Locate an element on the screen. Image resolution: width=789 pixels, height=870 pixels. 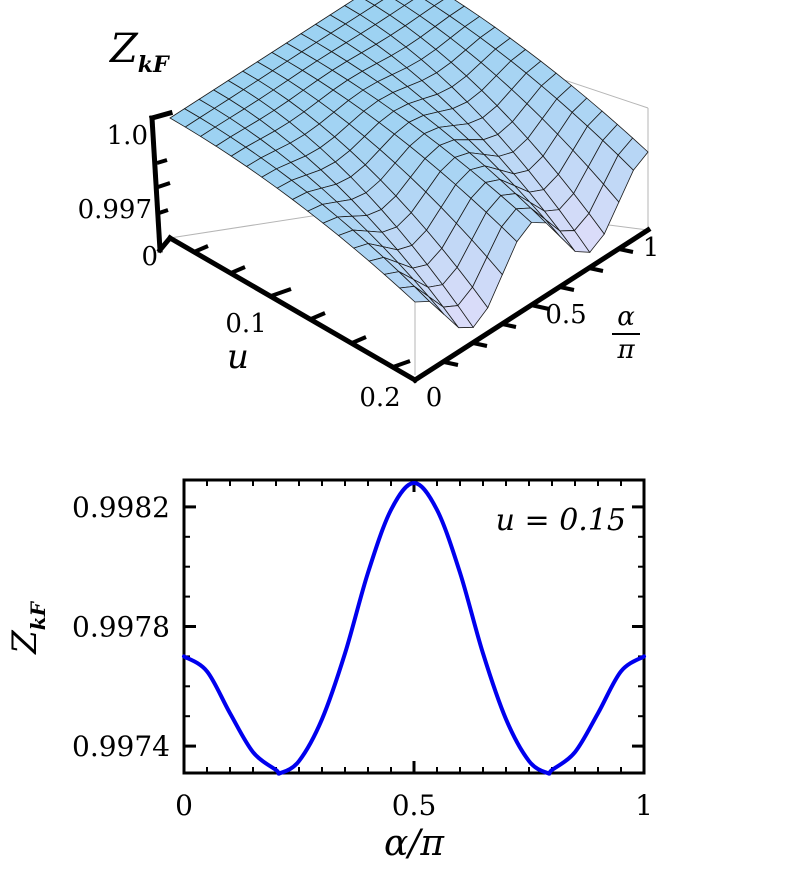
y-axis-label-group: ZkF is located at coordinates (27, 627).